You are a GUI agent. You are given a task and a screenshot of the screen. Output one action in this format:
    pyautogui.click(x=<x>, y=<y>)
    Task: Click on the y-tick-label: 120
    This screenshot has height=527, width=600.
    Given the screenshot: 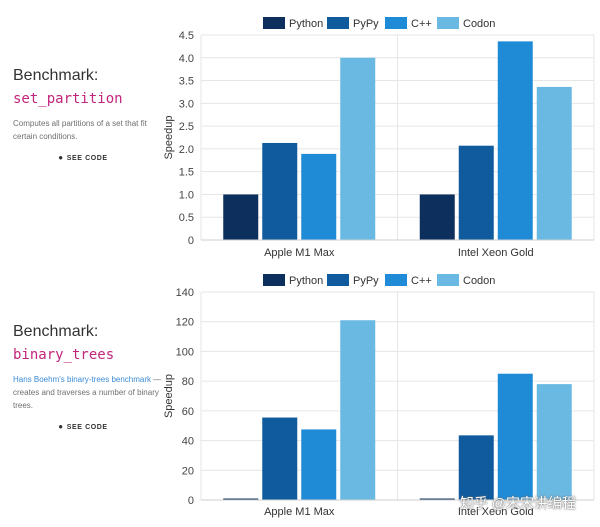 What is the action you would take?
    pyautogui.click(x=185, y=323)
    